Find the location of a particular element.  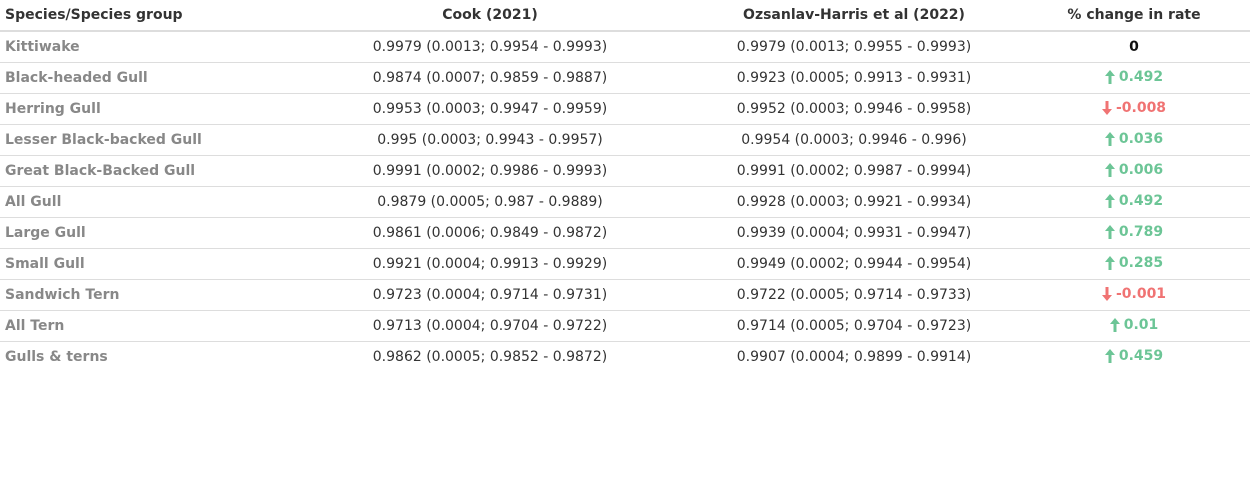

change-value: -0.001 is located at coordinates (1141, 293).